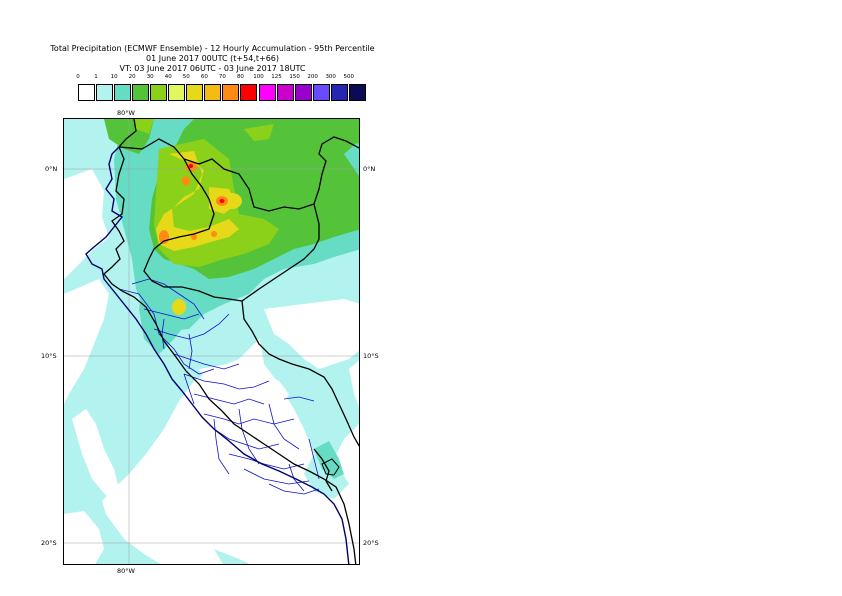  Describe the element at coordinates (312, 77) in the screenshot. I see `legend-label-13: 200` at that location.